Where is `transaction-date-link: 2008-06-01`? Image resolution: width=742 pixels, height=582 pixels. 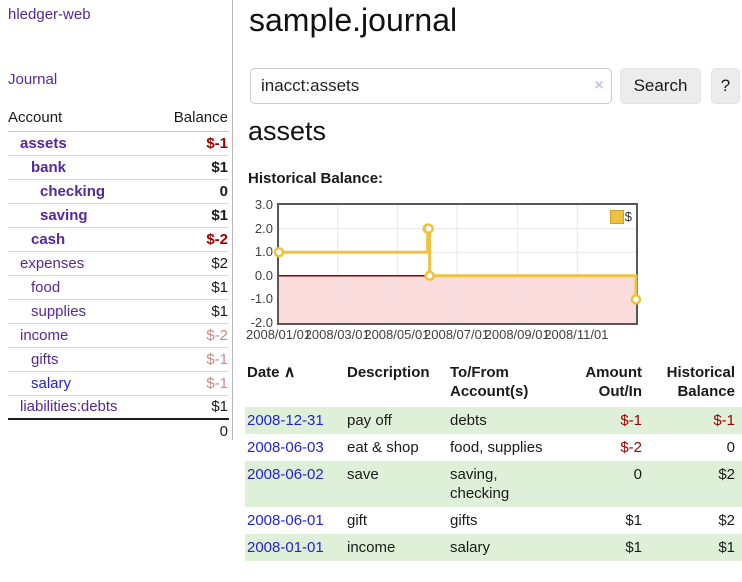
transaction-date-link: 2008-06-01 is located at coordinates (285, 520).